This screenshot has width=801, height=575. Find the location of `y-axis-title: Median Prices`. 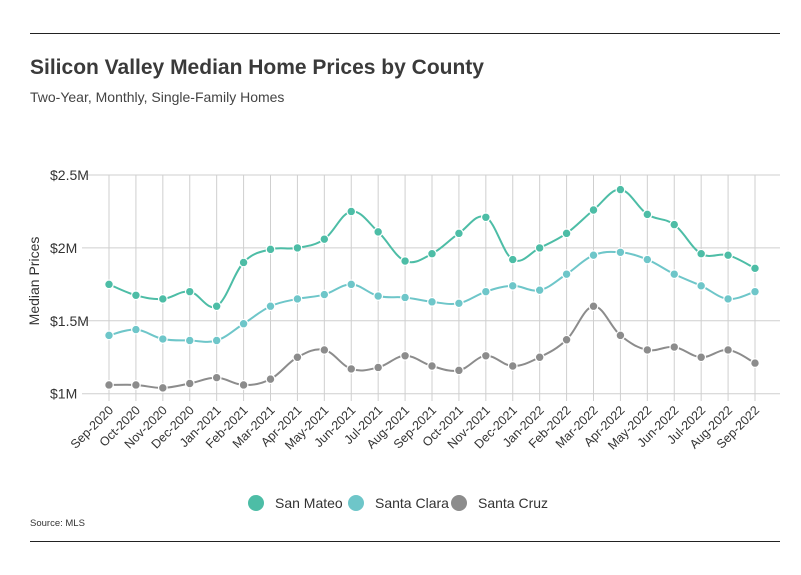

y-axis-title: Median Prices is located at coordinates (34, 281).